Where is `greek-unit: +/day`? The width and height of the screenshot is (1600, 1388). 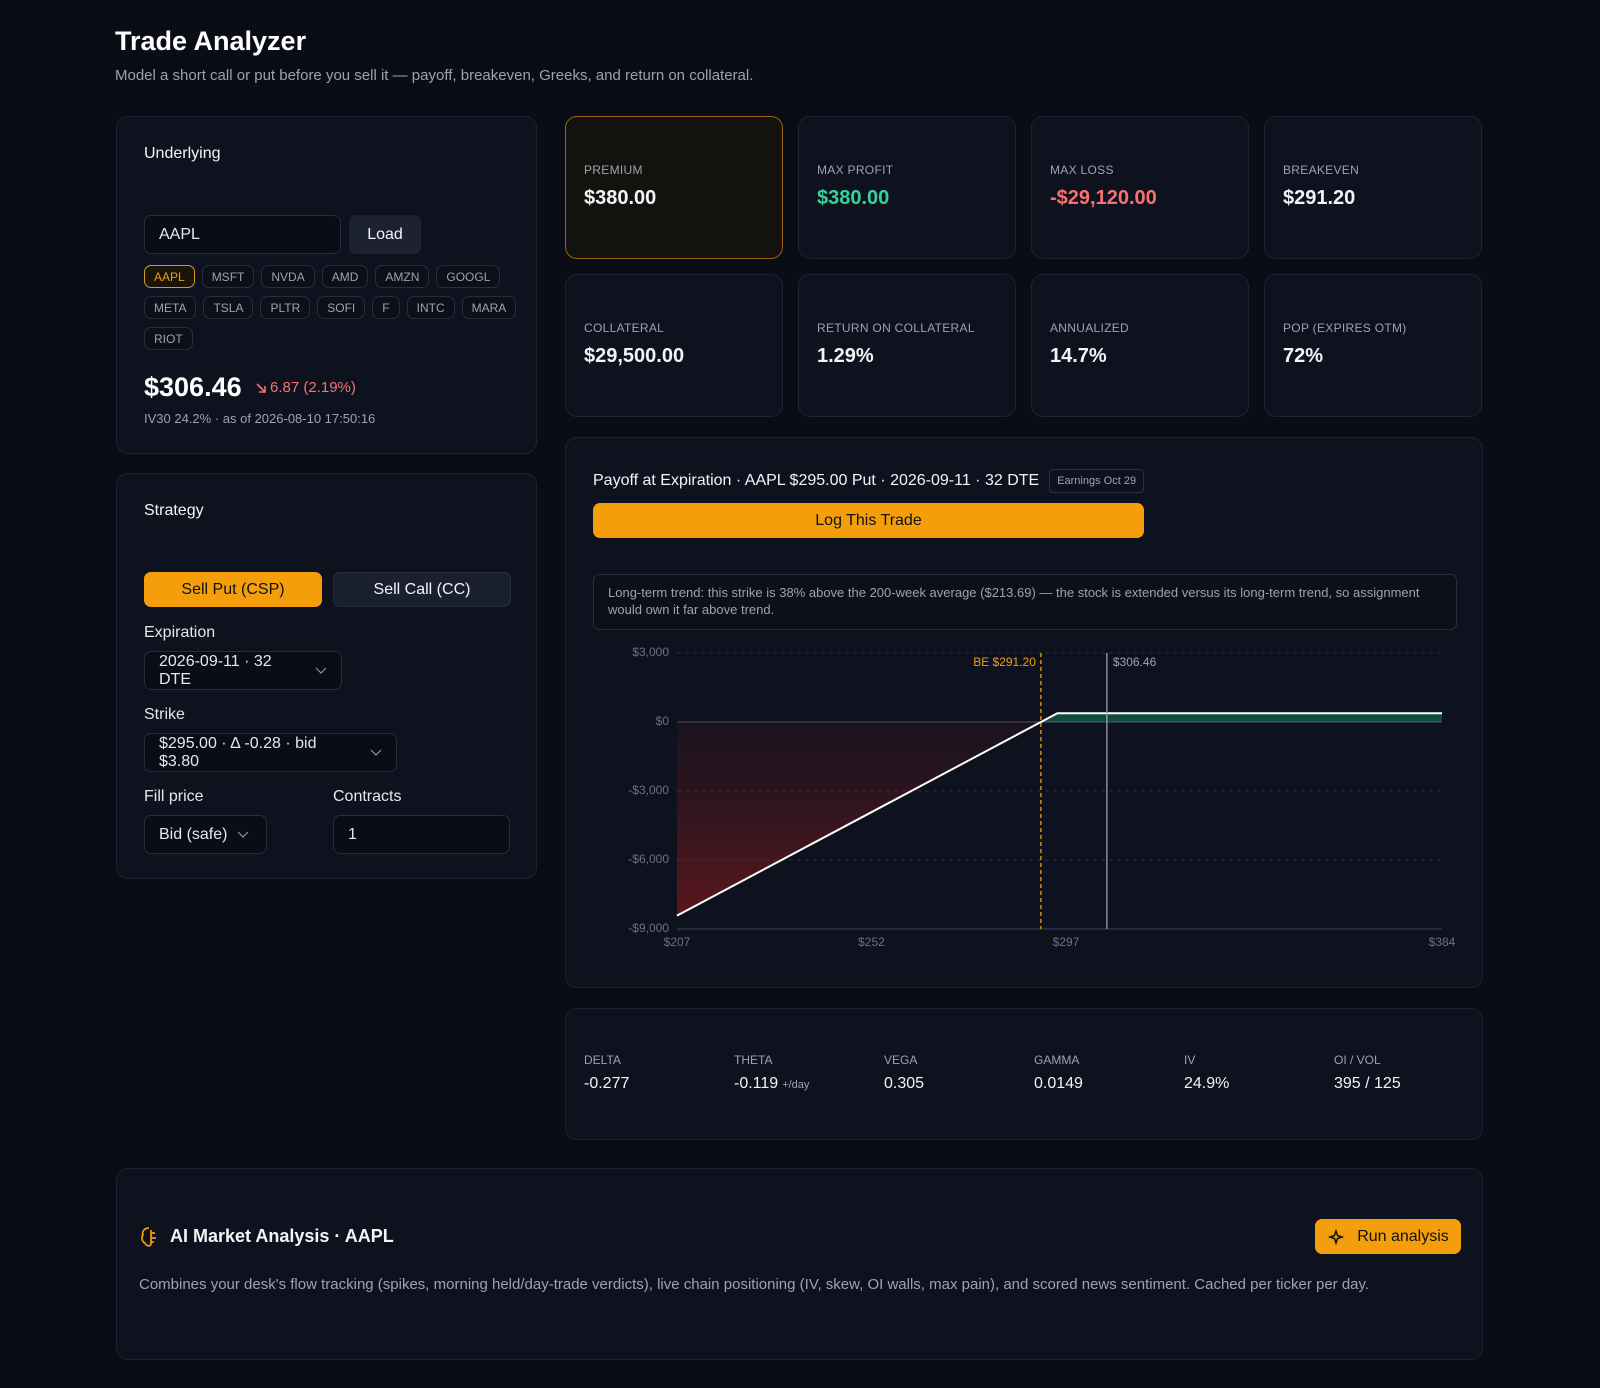
greek-unit: +/day is located at coordinates (796, 1085).